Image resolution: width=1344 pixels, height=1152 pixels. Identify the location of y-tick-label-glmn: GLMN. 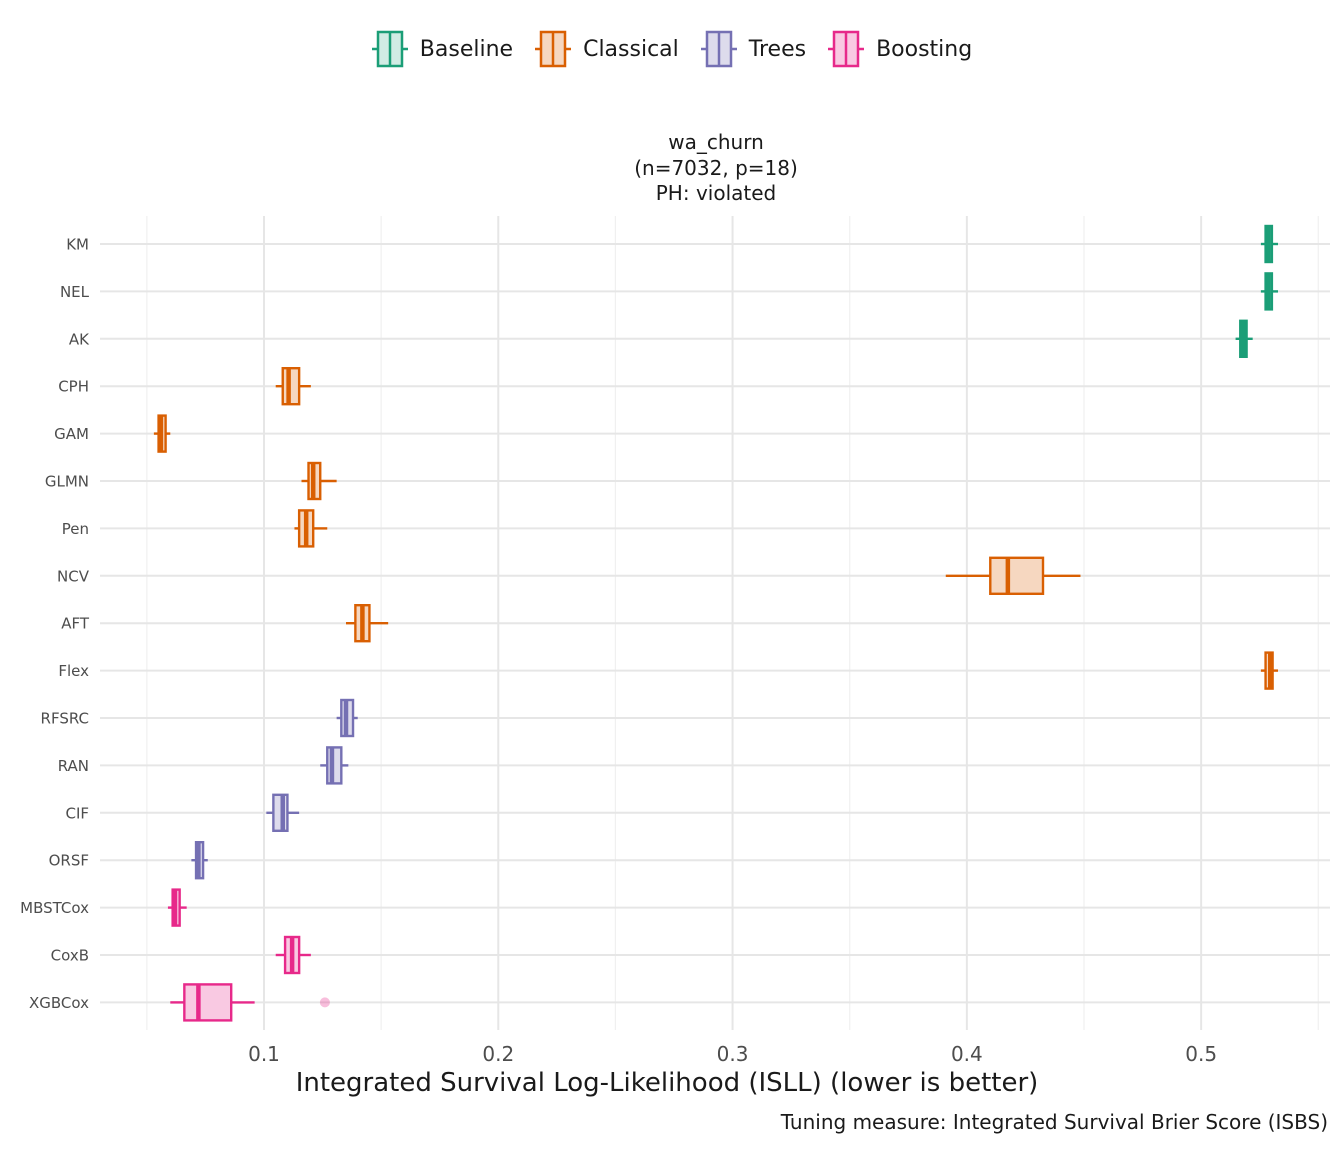
(67, 482).